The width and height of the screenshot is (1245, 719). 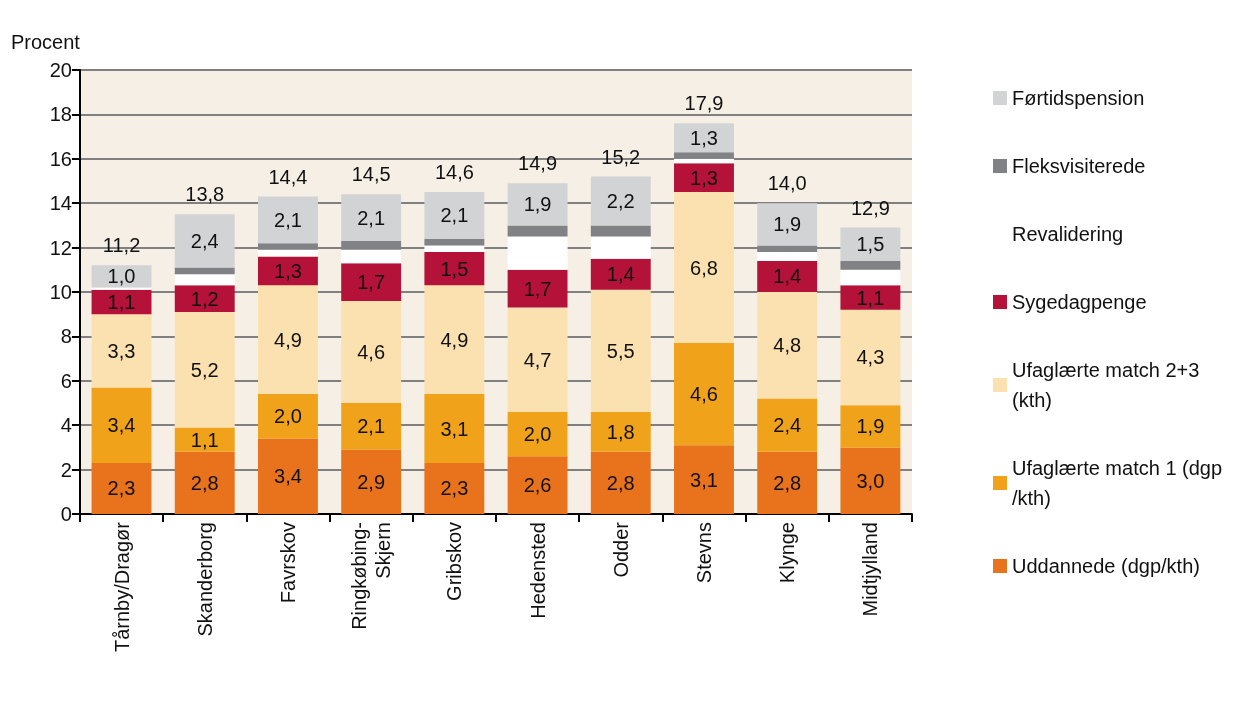 What do you see at coordinates (537, 570) in the screenshot?
I see `x-tick-label: Hedensted` at bounding box center [537, 570].